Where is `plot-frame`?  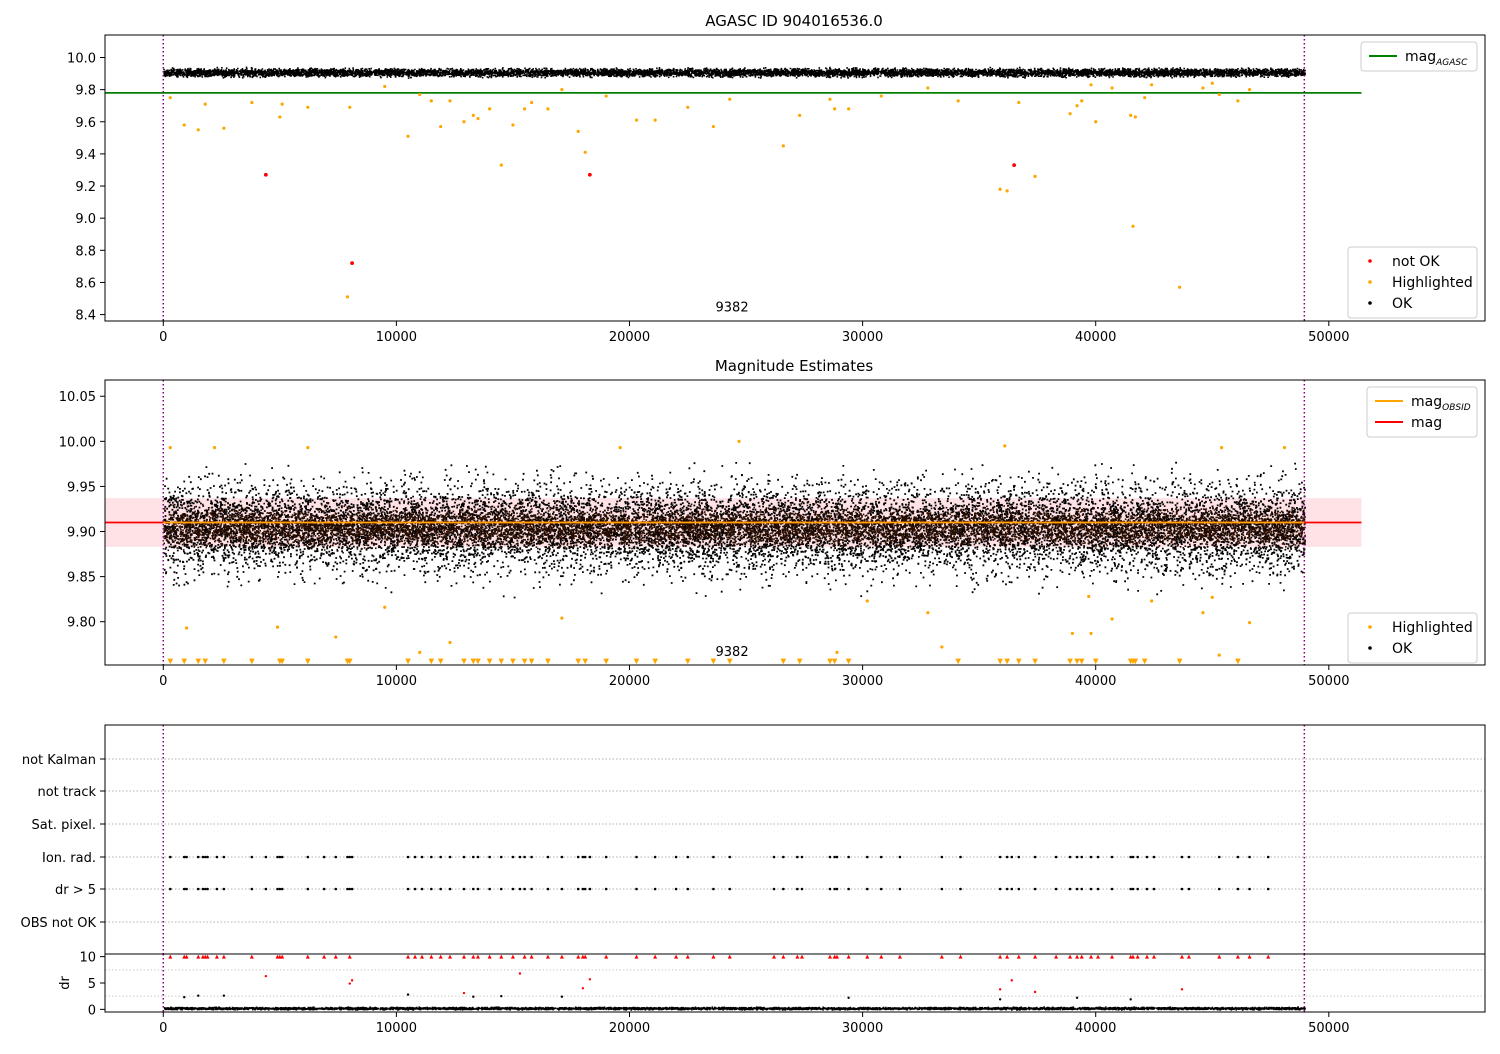
plot-frame is located at coordinates (795, 983).